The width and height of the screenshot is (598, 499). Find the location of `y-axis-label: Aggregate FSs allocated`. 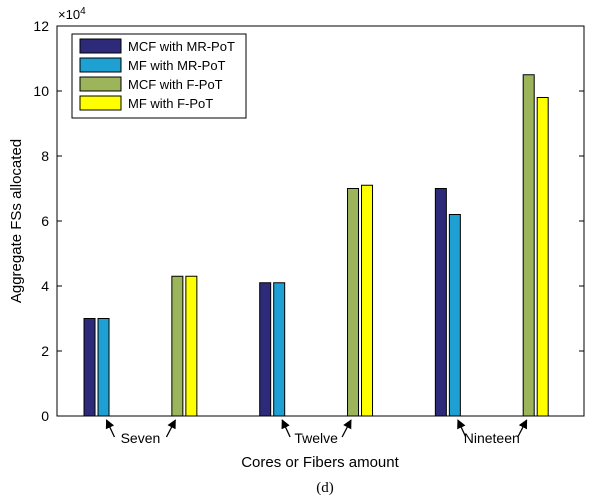

y-axis-label: Aggregate FSs allocated is located at coordinates (16, 221).